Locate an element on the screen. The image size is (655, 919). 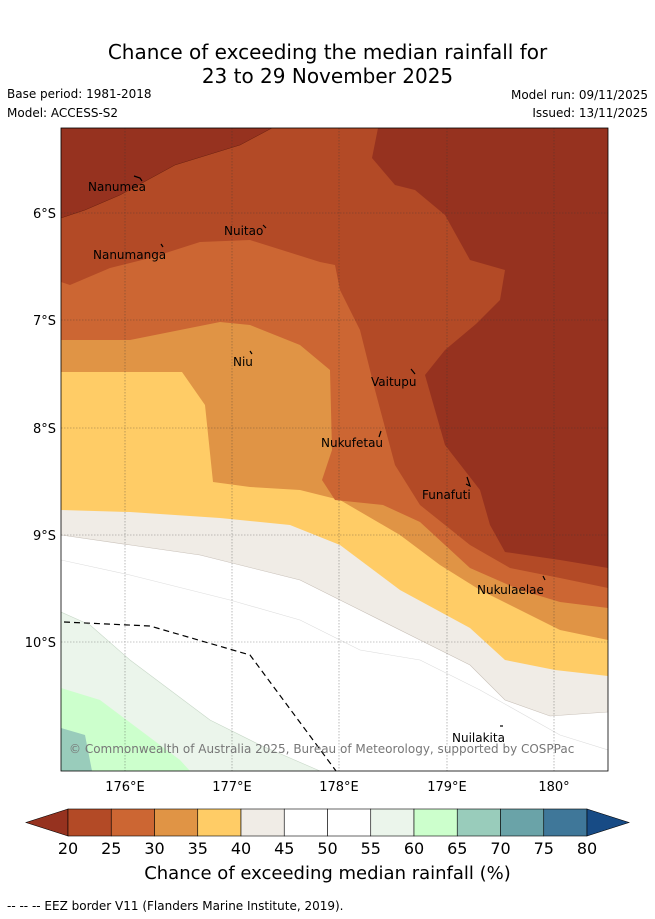
colorbar-tick-label: 45 is located at coordinates (284, 848).